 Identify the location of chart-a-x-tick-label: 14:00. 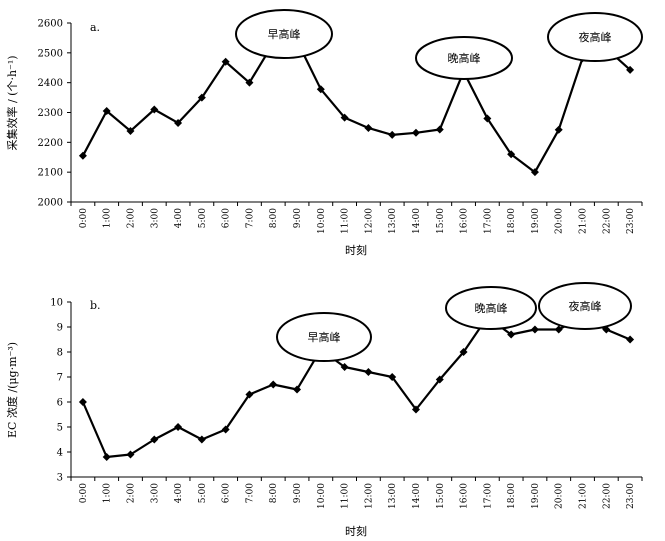
(417, 221).